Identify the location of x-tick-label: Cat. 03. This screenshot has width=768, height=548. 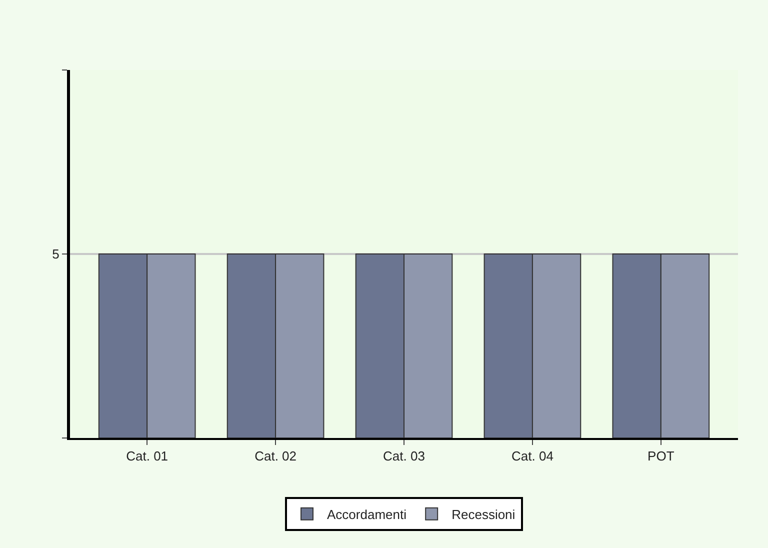
(404, 456).